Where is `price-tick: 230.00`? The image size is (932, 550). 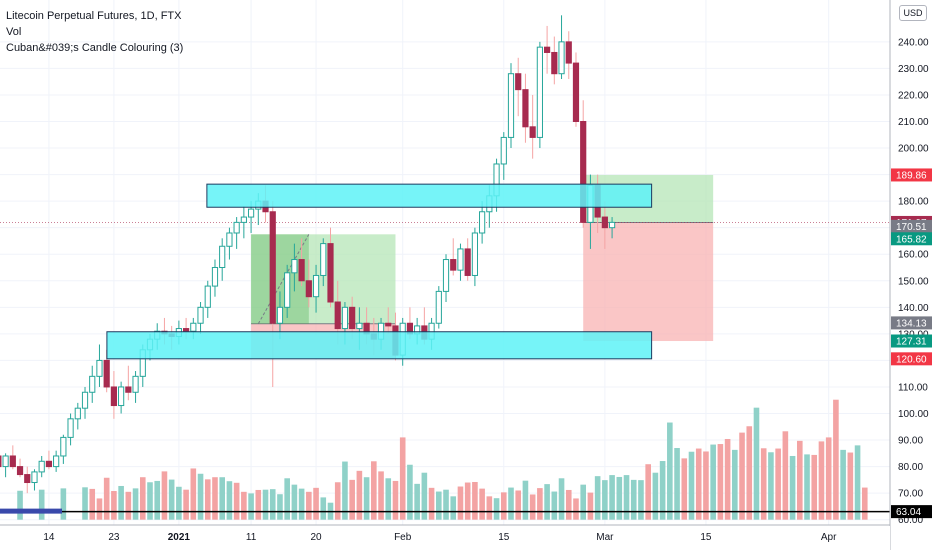
price-tick: 230.00 is located at coordinates (913, 69).